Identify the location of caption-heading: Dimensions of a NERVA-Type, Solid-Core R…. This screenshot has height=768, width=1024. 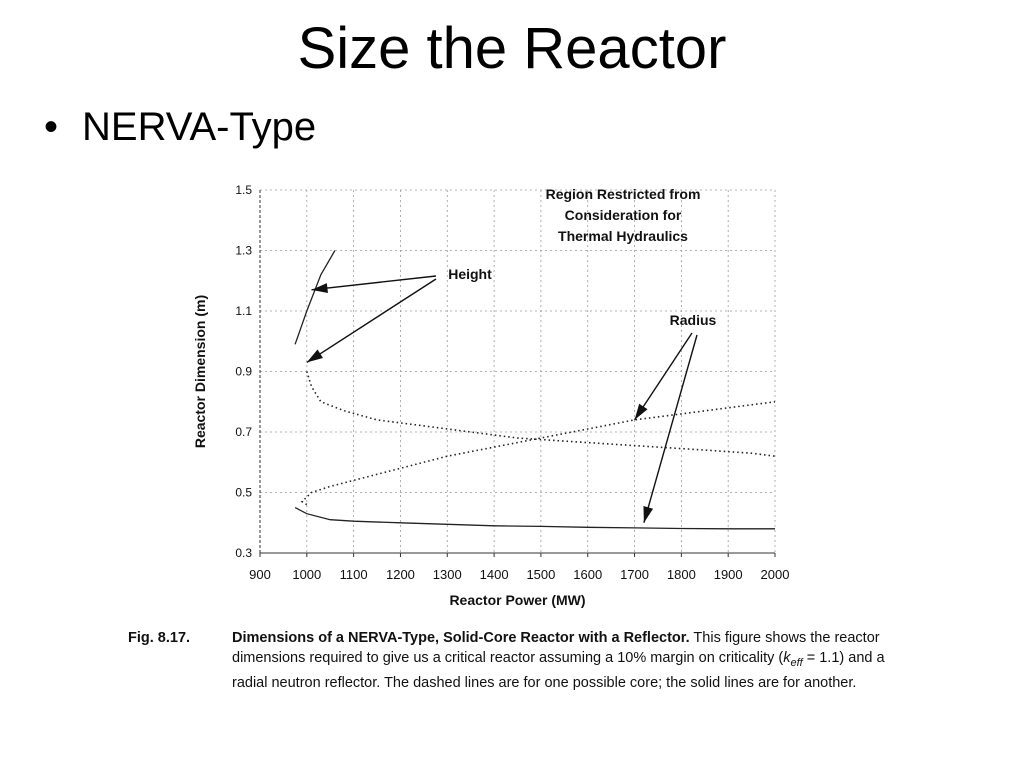
(461, 638).